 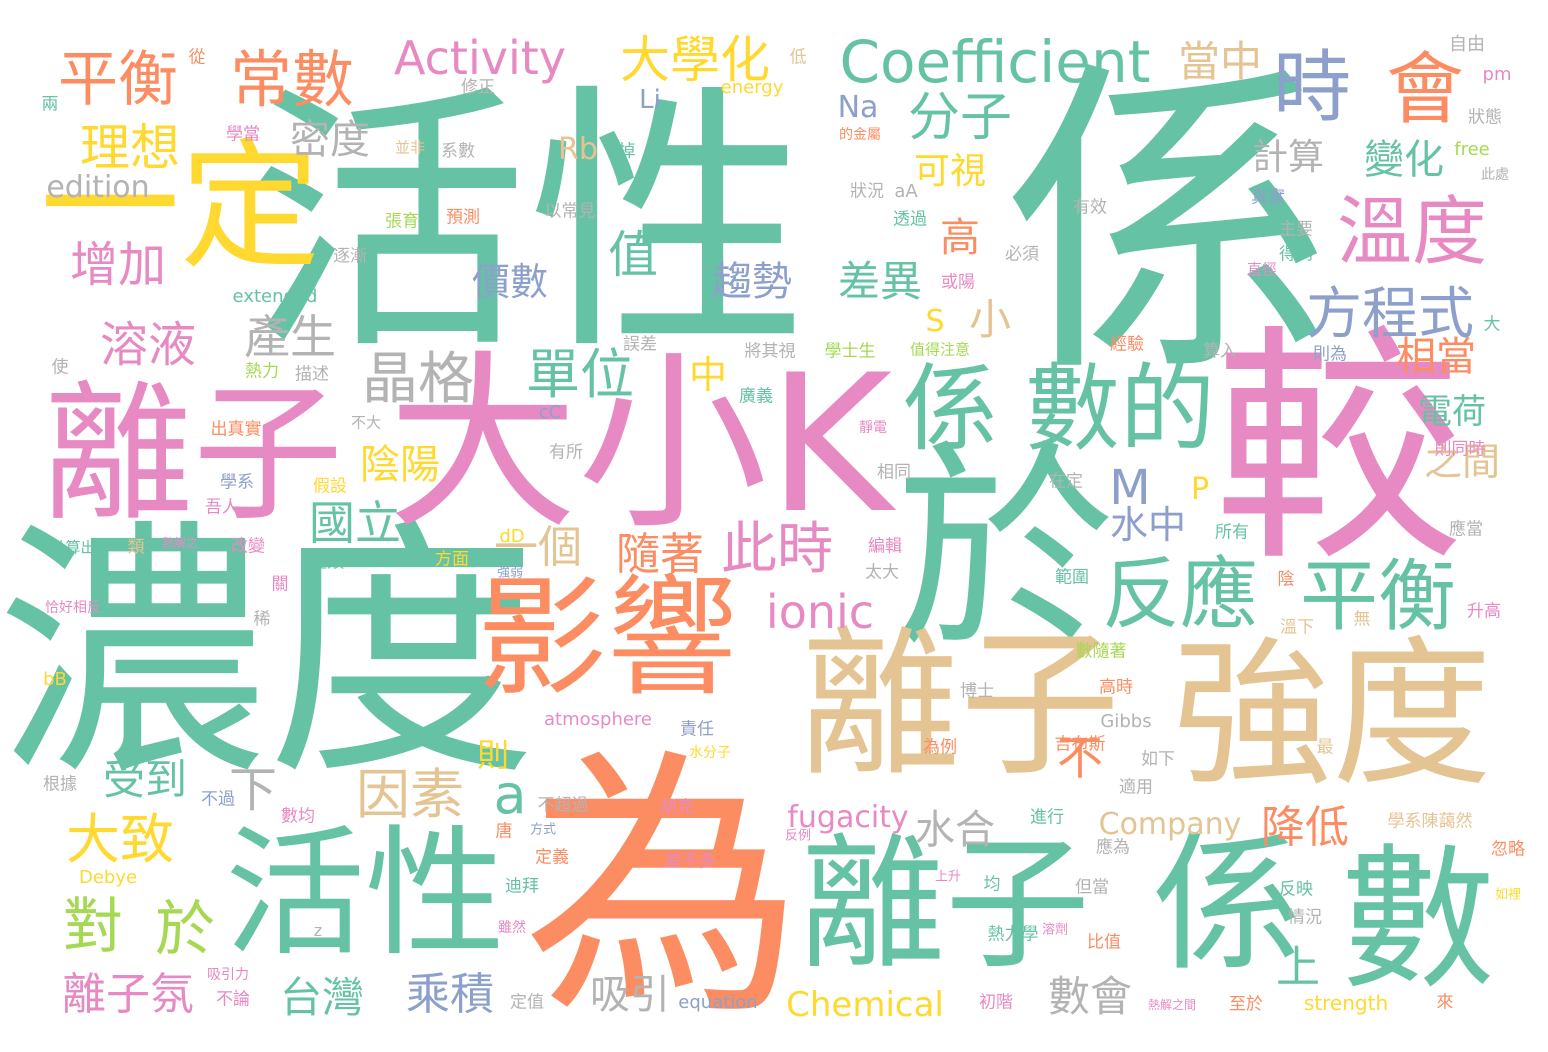 What do you see at coordinates (1508, 895) in the screenshot?
I see `word-ruli: 如裡` at bounding box center [1508, 895].